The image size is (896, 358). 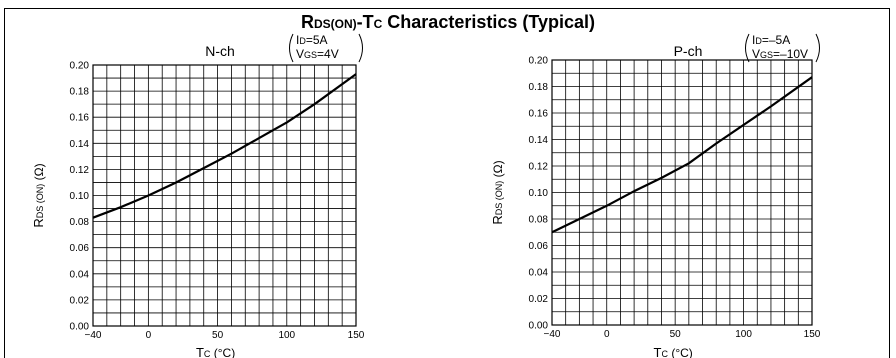 What do you see at coordinates (771, 40) in the screenshot?
I see `condition-current: ID=–5A` at bounding box center [771, 40].